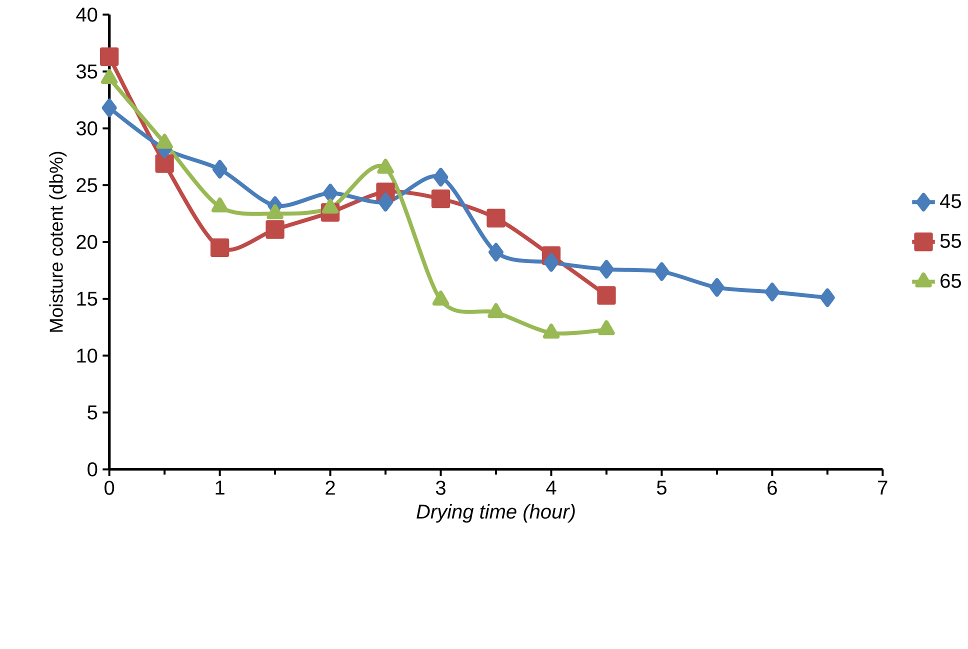  What do you see at coordinates (220, 487) in the screenshot?
I see `x-tick-label: 1` at bounding box center [220, 487].